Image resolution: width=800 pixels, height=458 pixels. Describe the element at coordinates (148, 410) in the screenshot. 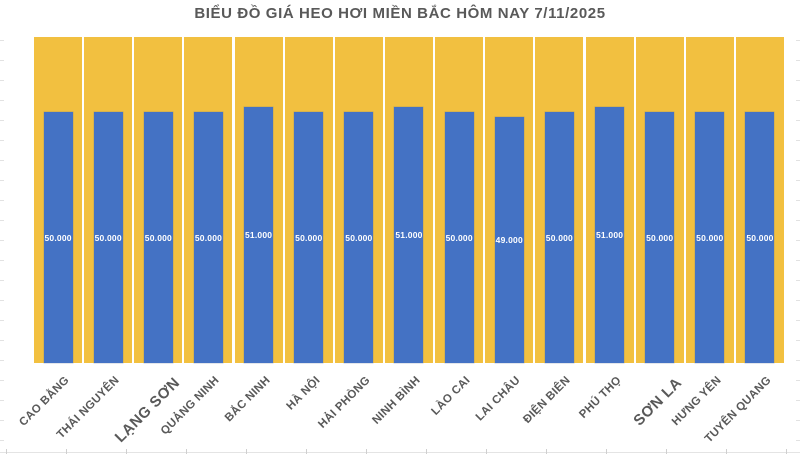

I see `category-label: LẠNG SƠN` at that location.